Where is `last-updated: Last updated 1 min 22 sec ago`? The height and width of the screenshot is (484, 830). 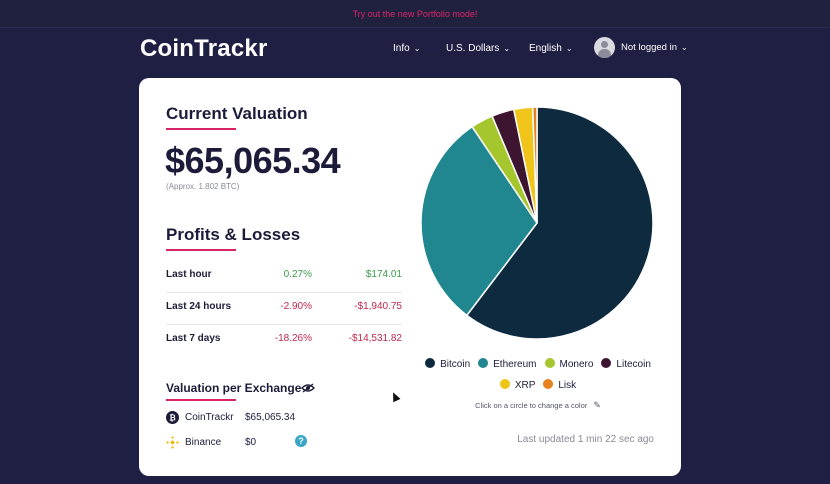 last-updated: Last updated 1 min 22 sec ago is located at coordinates (585, 439).